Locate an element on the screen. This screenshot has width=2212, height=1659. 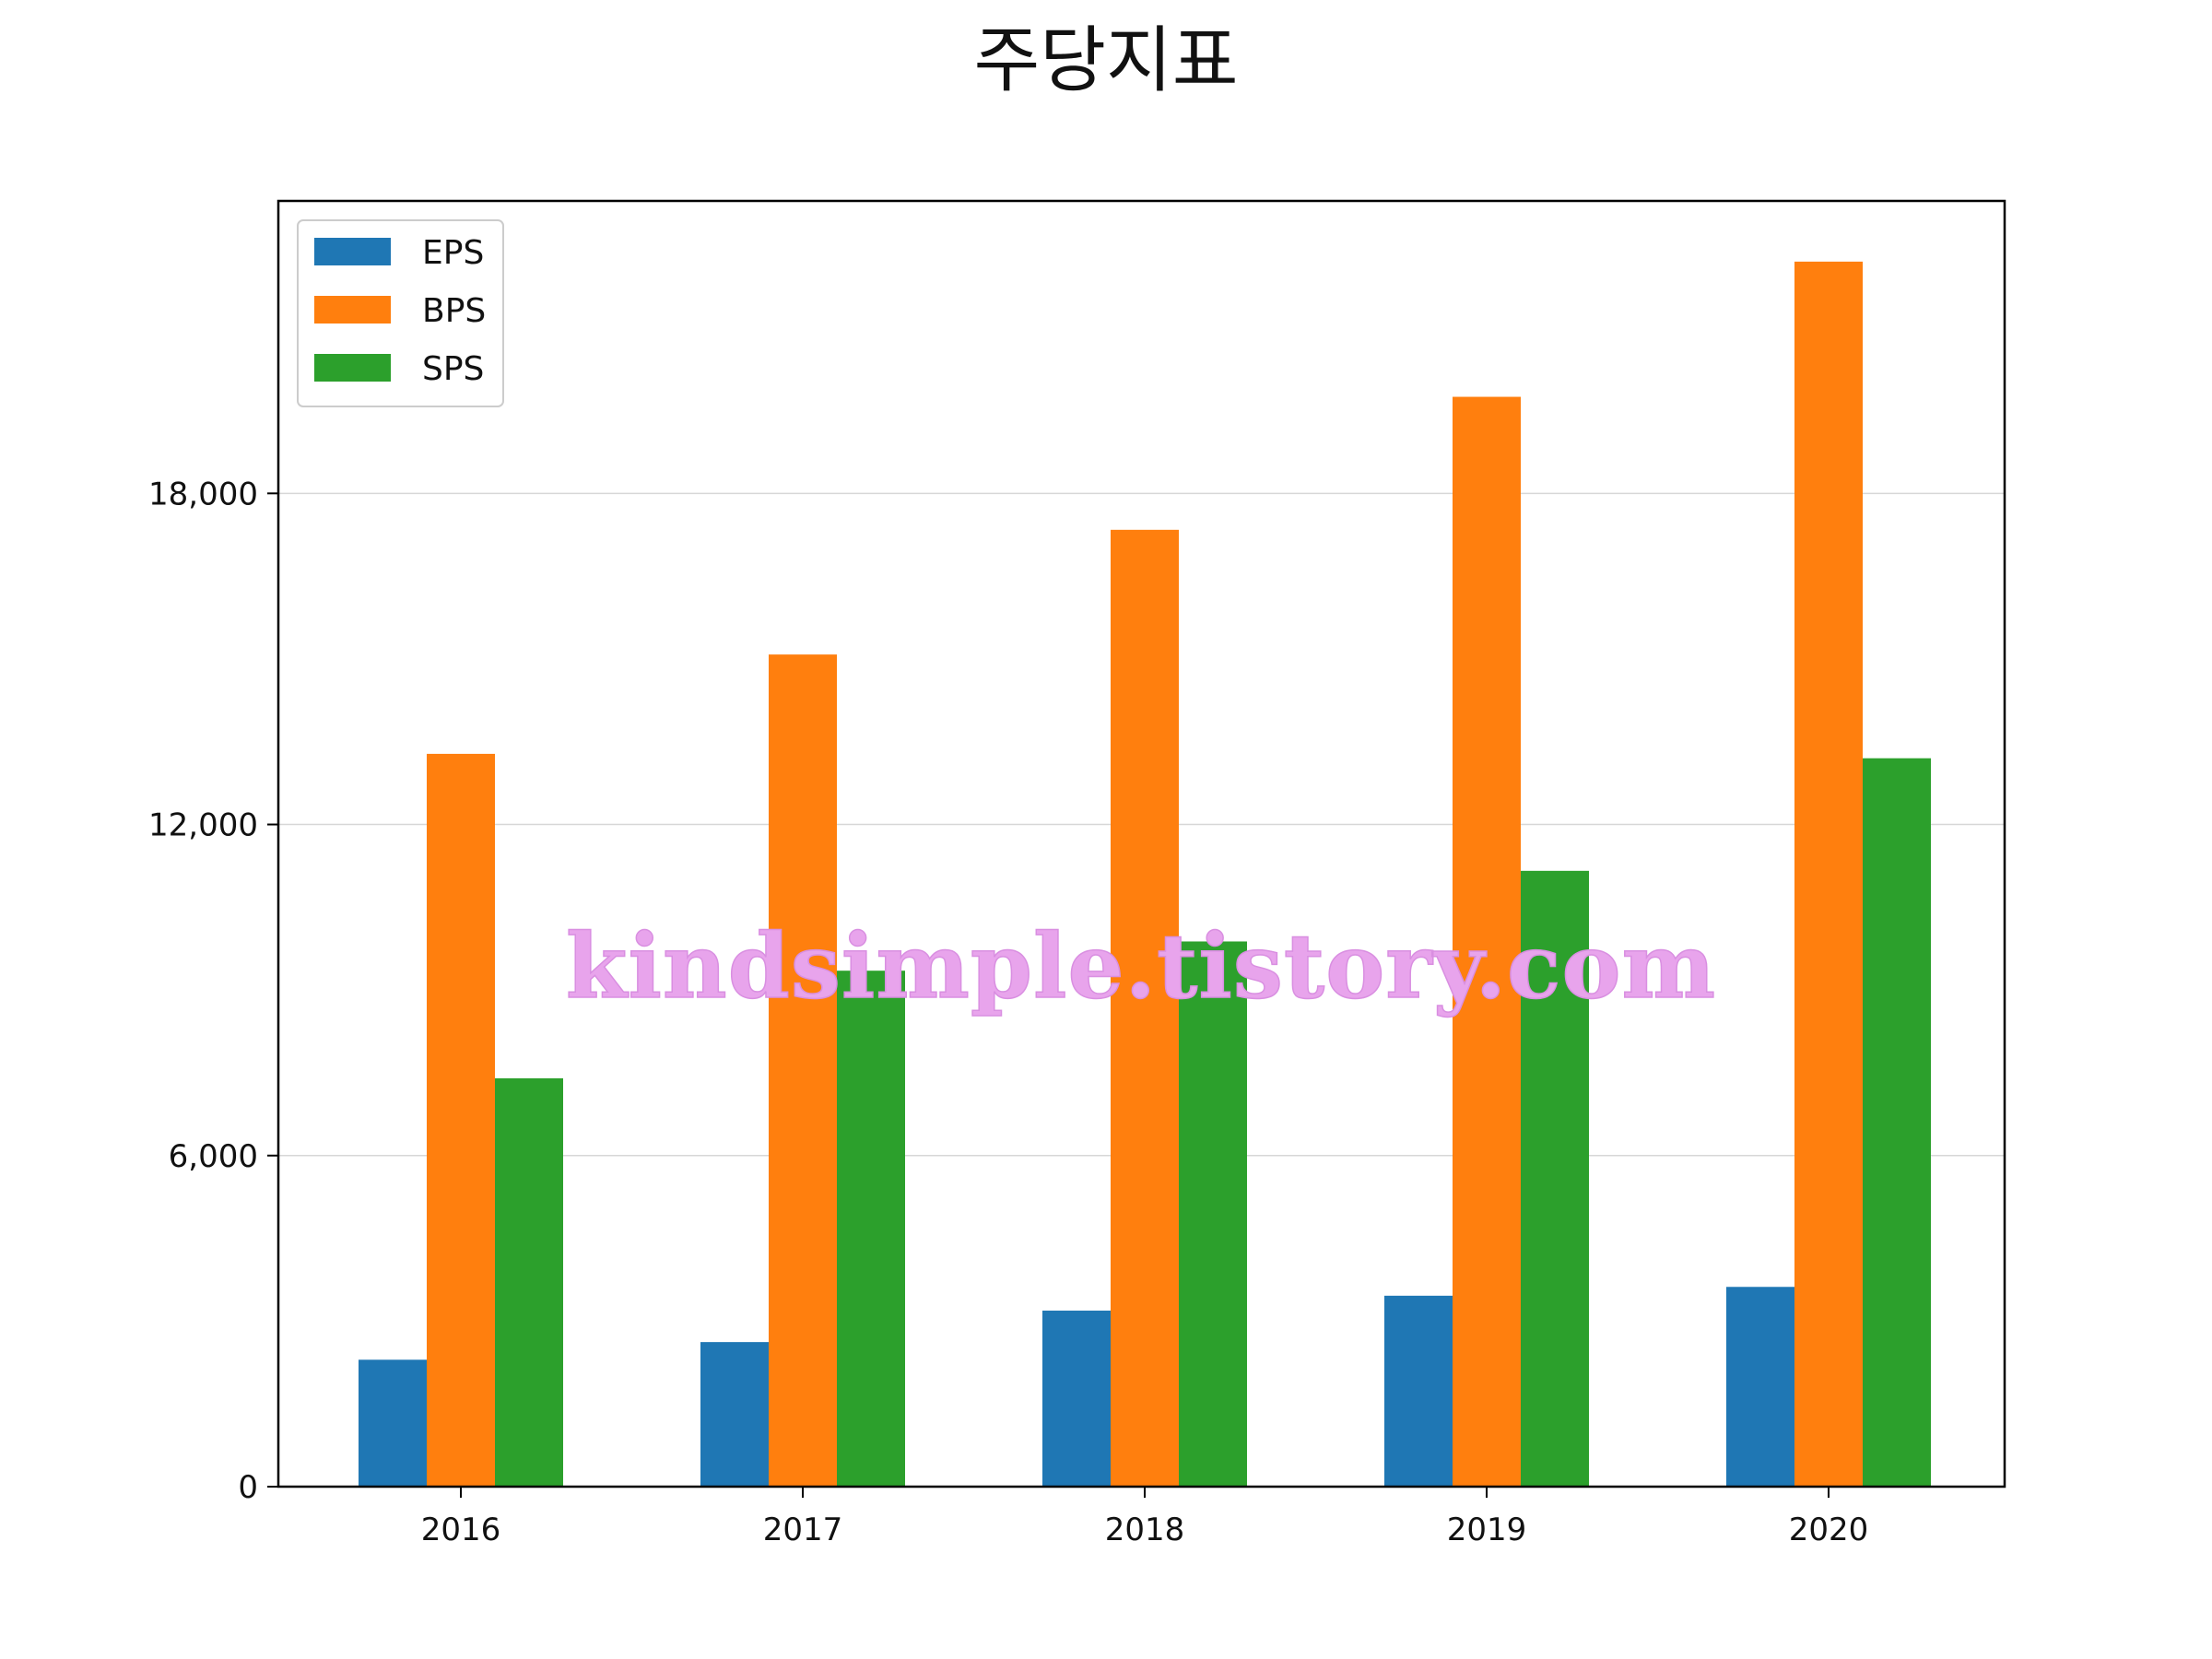
watermark: kindsimple.tistory.com is located at coordinates (1141, 966).